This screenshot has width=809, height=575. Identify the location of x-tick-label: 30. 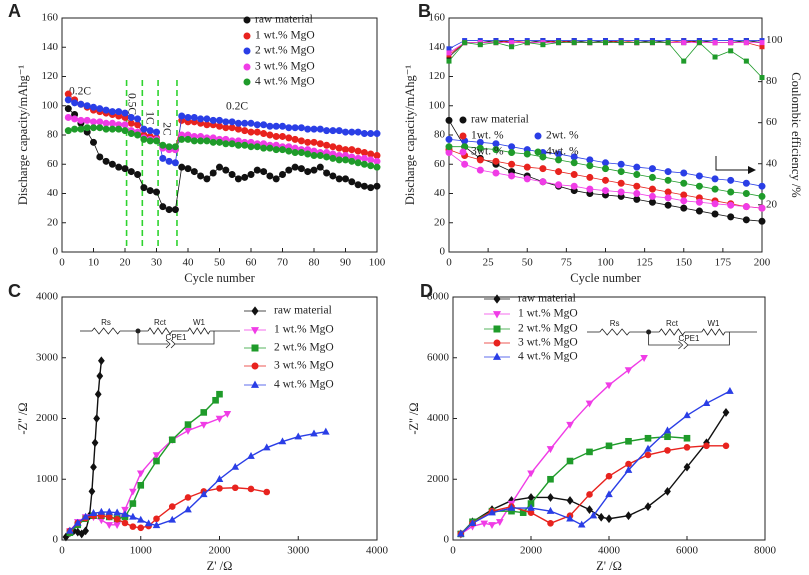
(157, 263).